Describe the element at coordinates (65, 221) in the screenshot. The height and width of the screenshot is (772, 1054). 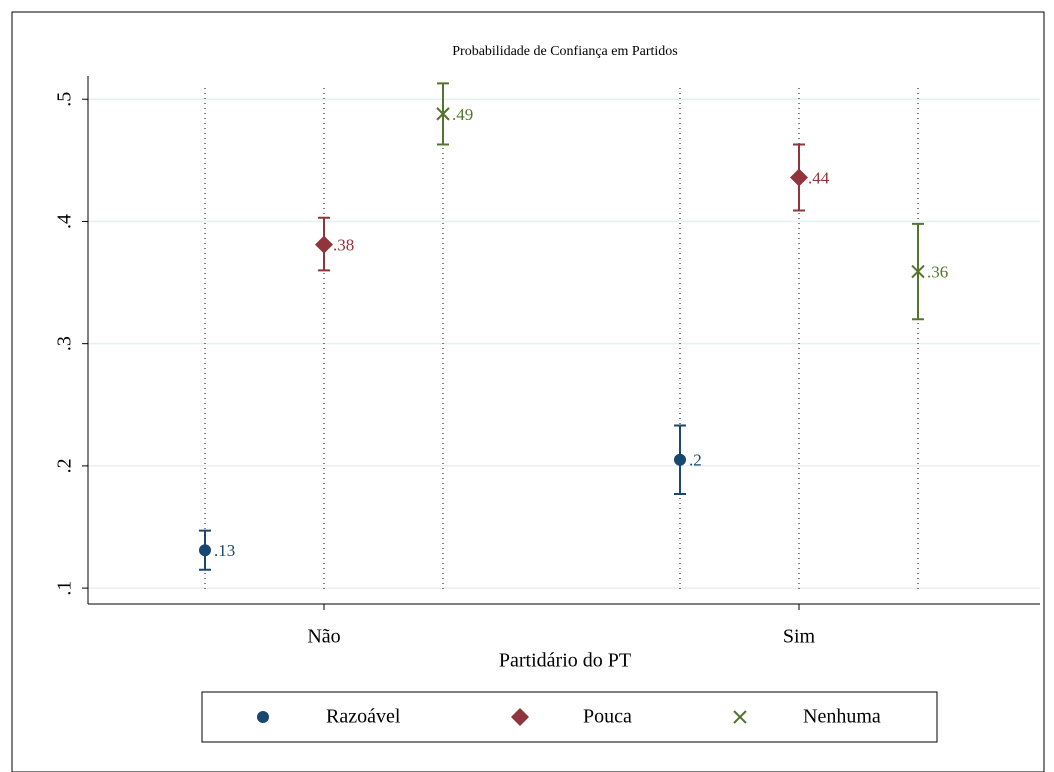
I see `y-tick-label: .4` at that location.